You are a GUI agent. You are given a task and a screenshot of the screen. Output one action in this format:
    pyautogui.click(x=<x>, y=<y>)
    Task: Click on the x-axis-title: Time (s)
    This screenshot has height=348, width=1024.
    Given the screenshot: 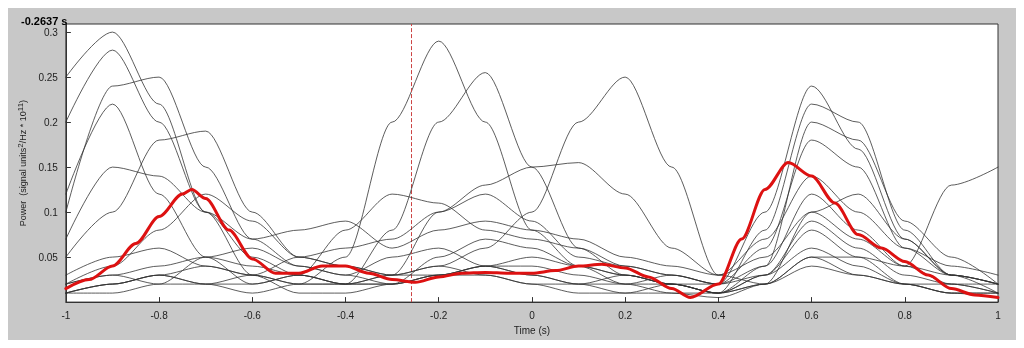 What is the action you would take?
    pyautogui.click(x=532, y=330)
    